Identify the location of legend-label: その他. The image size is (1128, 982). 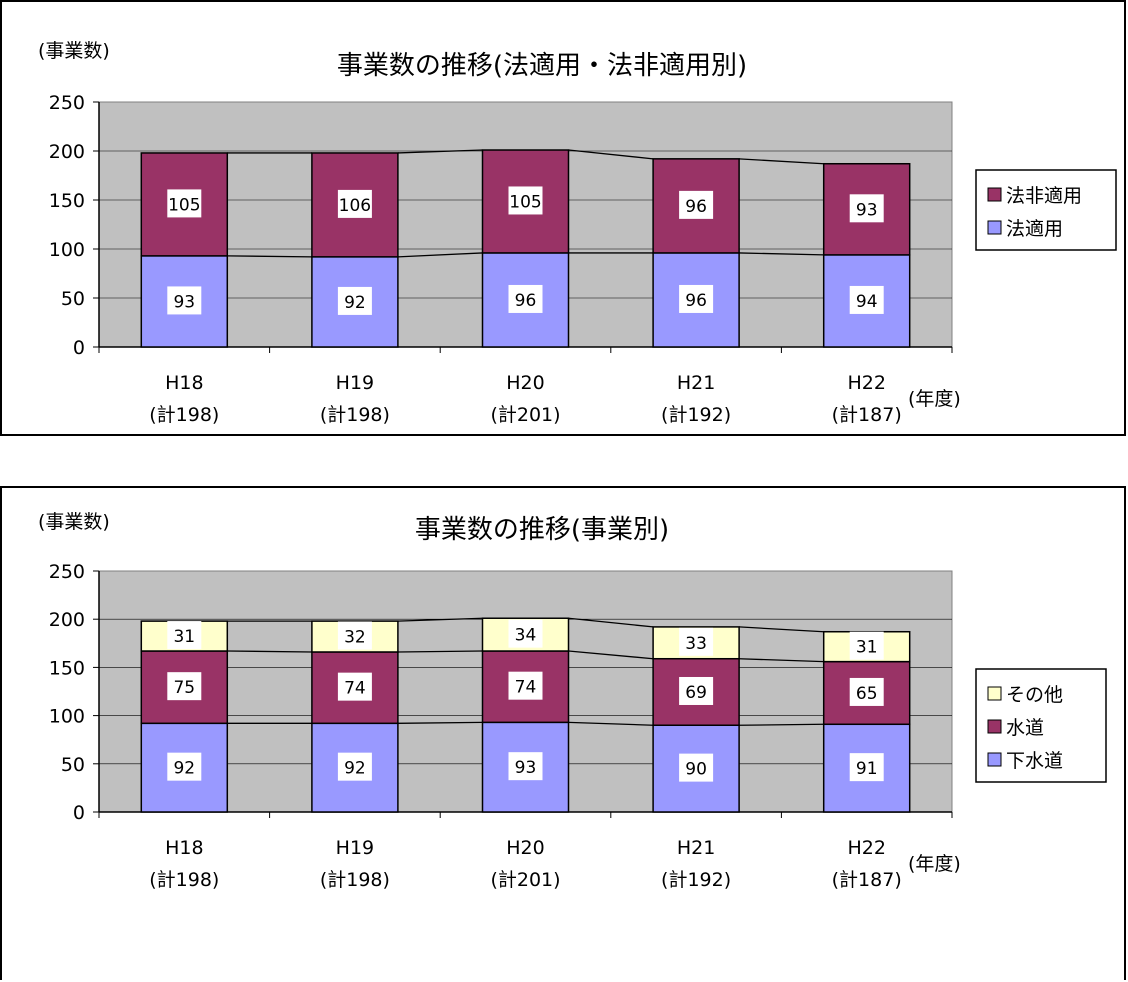
(1034, 695).